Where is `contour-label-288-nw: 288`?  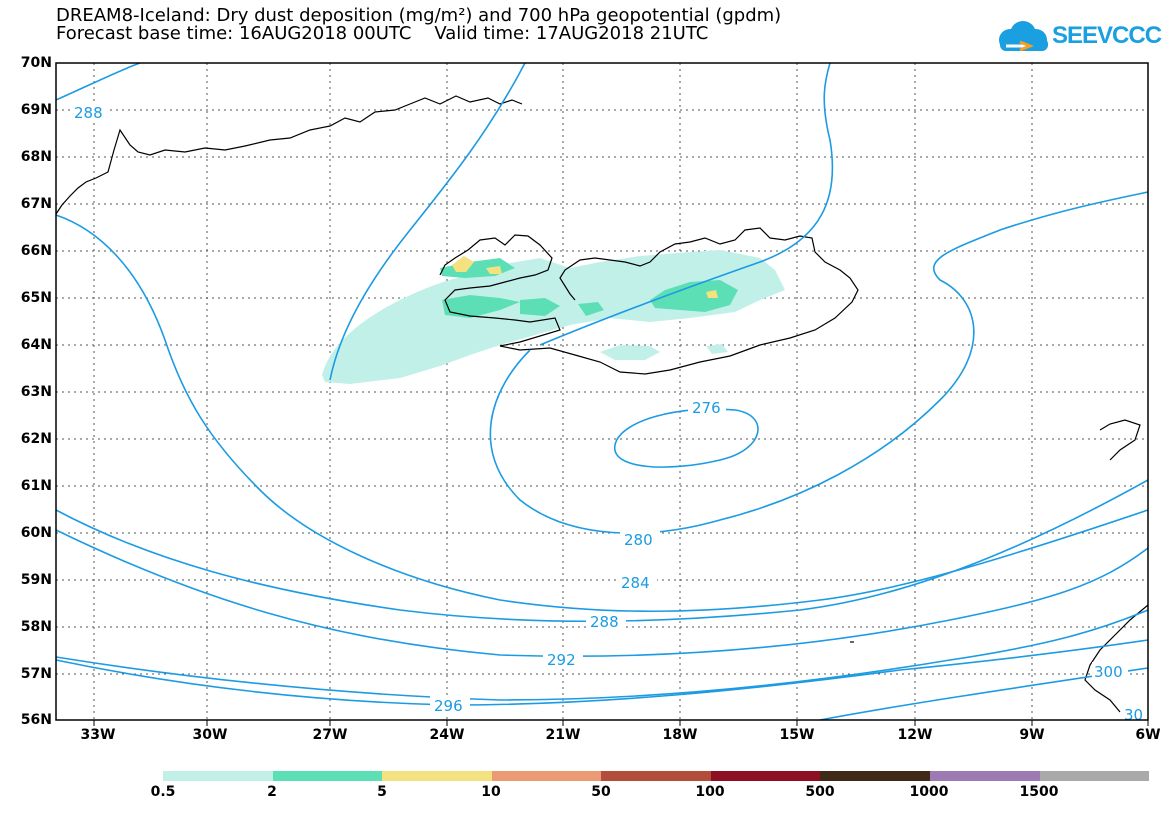 contour-label-288-nw: 288 is located at coordinates (88, 113).